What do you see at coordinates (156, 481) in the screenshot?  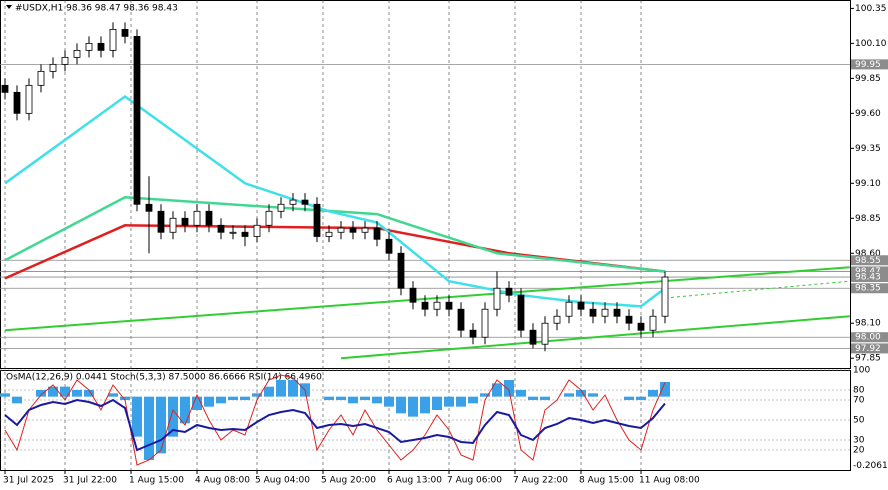 I see `x-tick-label: 1 Aug 15:00` at bounding box center [156, 481].